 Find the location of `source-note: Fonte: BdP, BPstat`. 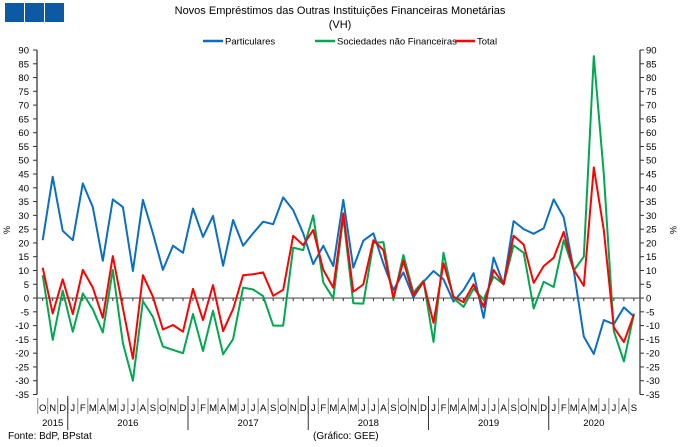

source-note: Fonte: BdP, BPstat is located at coordinates (50, 436).